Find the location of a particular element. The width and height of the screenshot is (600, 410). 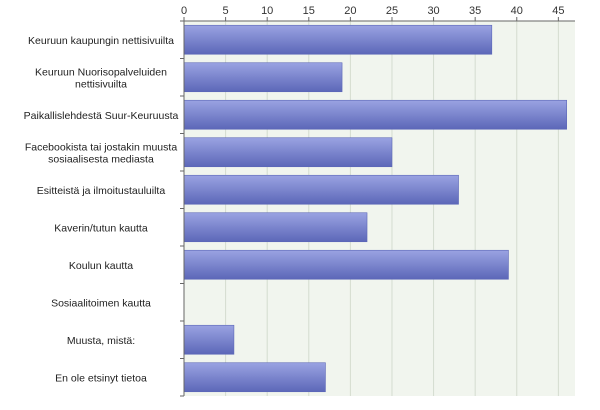

x-tick-label-20: 20 is located at coordinates (350, 11).